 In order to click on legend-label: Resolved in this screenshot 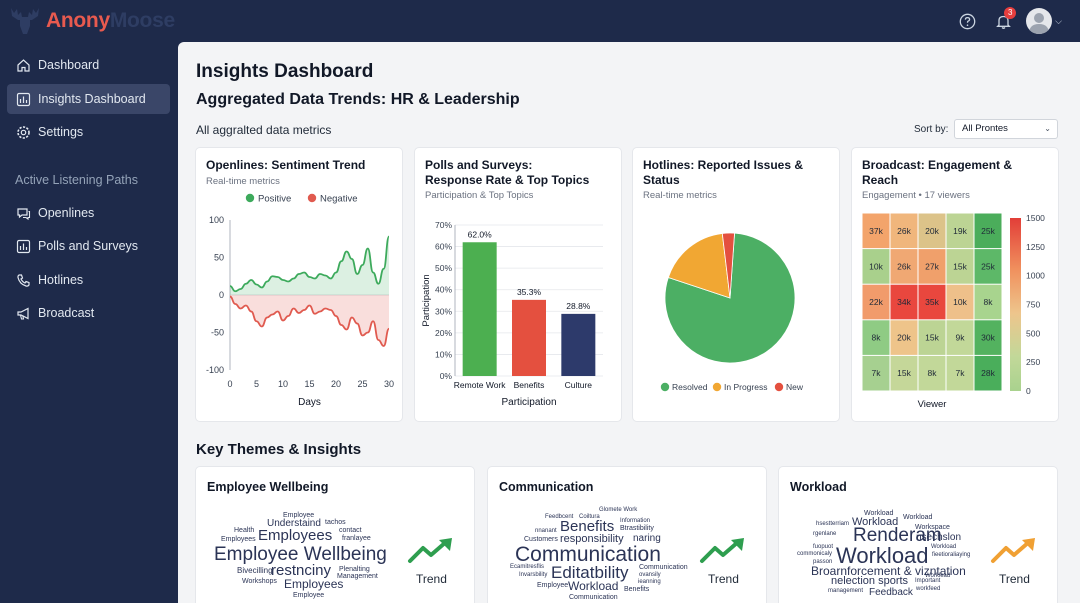, I will do `click(690, 387)`.